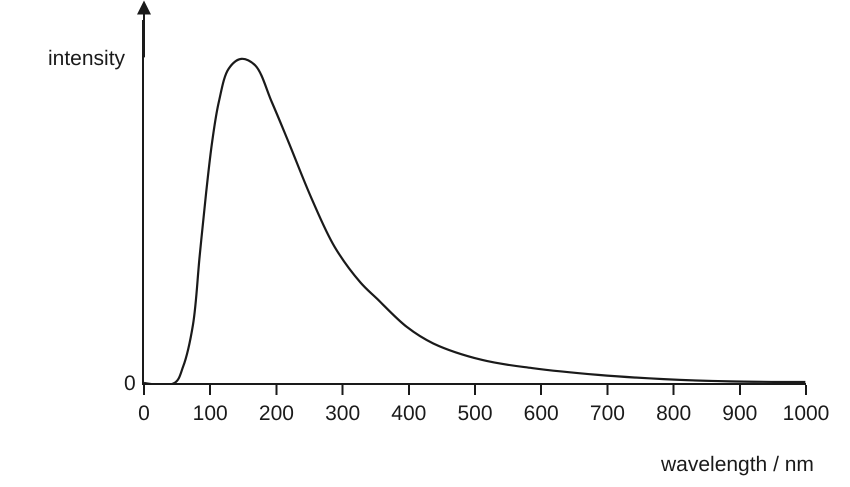 The width and height of the screenshot is (850, 487). What do you see at coordinates (144, 414) in the screenshot?
I see `x-tick-label: 0` at bounding box center [144, 414].